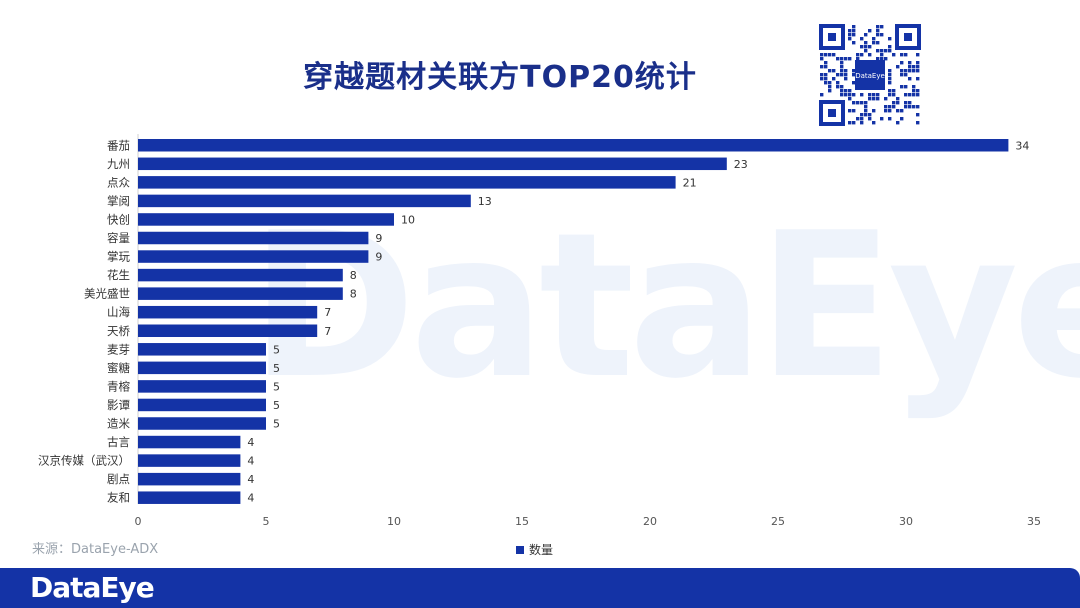  I want to click on category-label: 容量, so click(118, 238).